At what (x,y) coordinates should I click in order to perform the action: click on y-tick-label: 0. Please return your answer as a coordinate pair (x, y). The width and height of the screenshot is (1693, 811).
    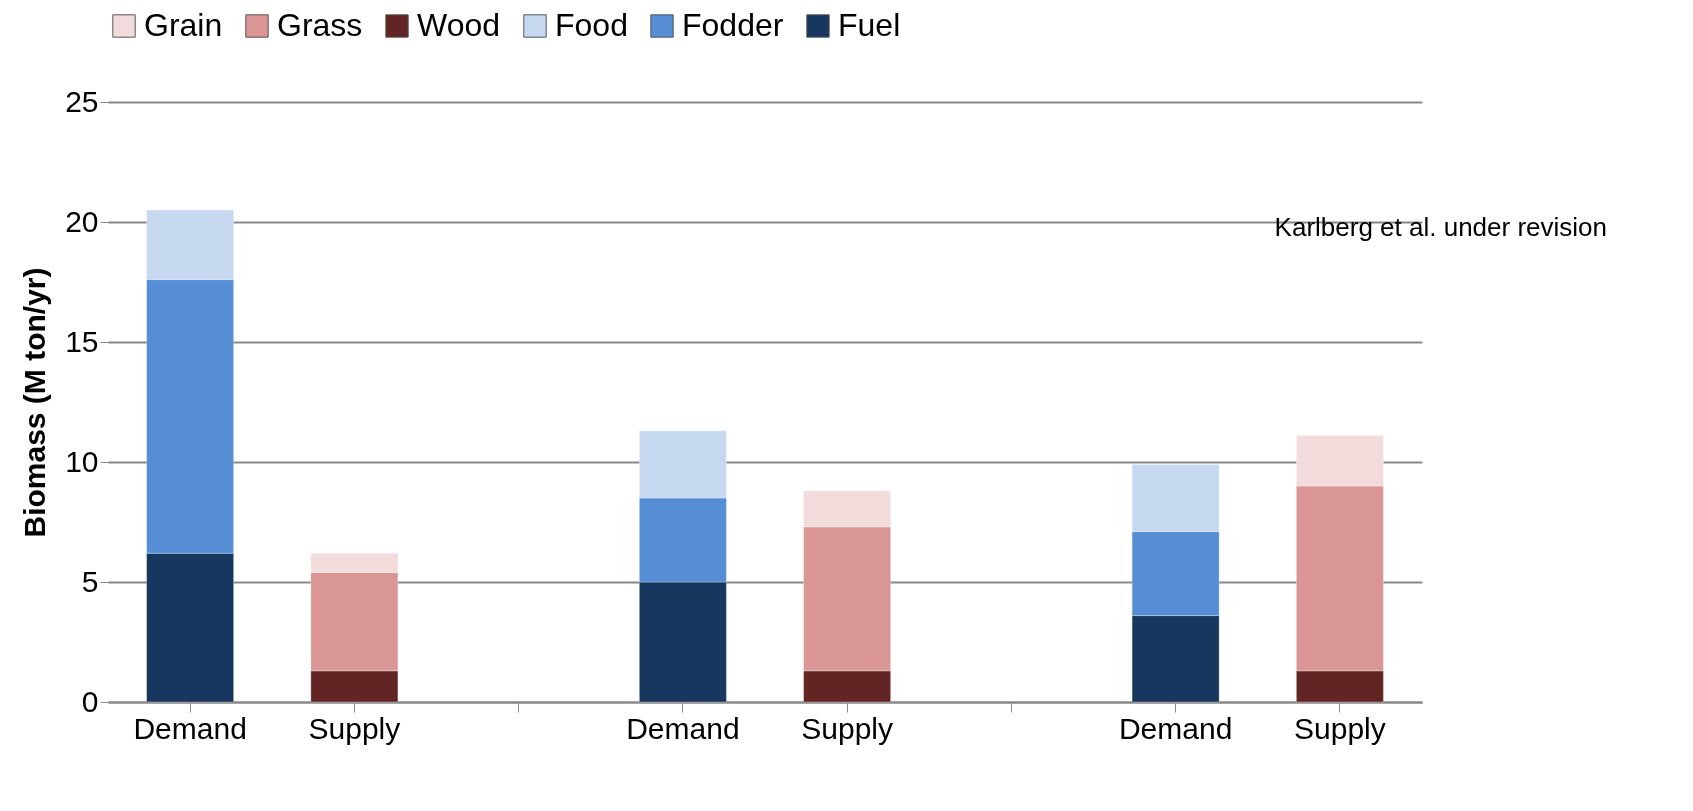
    Looking at the image, I should click on (90, 701).